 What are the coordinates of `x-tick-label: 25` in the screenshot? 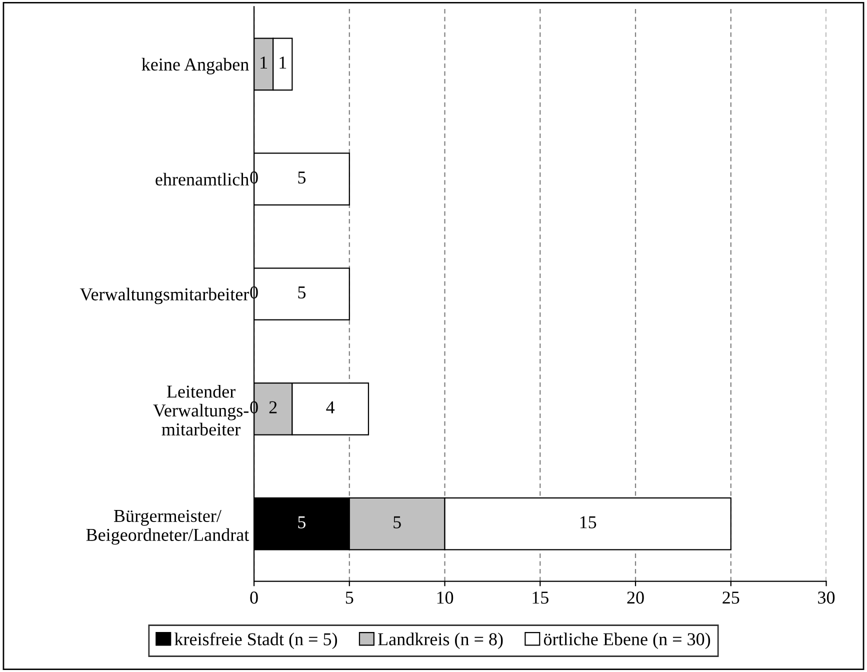 It's located at (731, 598).